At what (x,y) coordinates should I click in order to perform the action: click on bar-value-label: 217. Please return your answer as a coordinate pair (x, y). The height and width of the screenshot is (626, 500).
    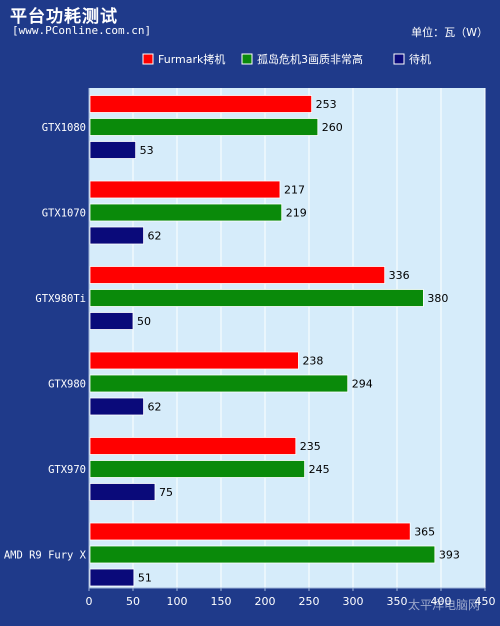
    Looking at the image, I should click on (294, 190).